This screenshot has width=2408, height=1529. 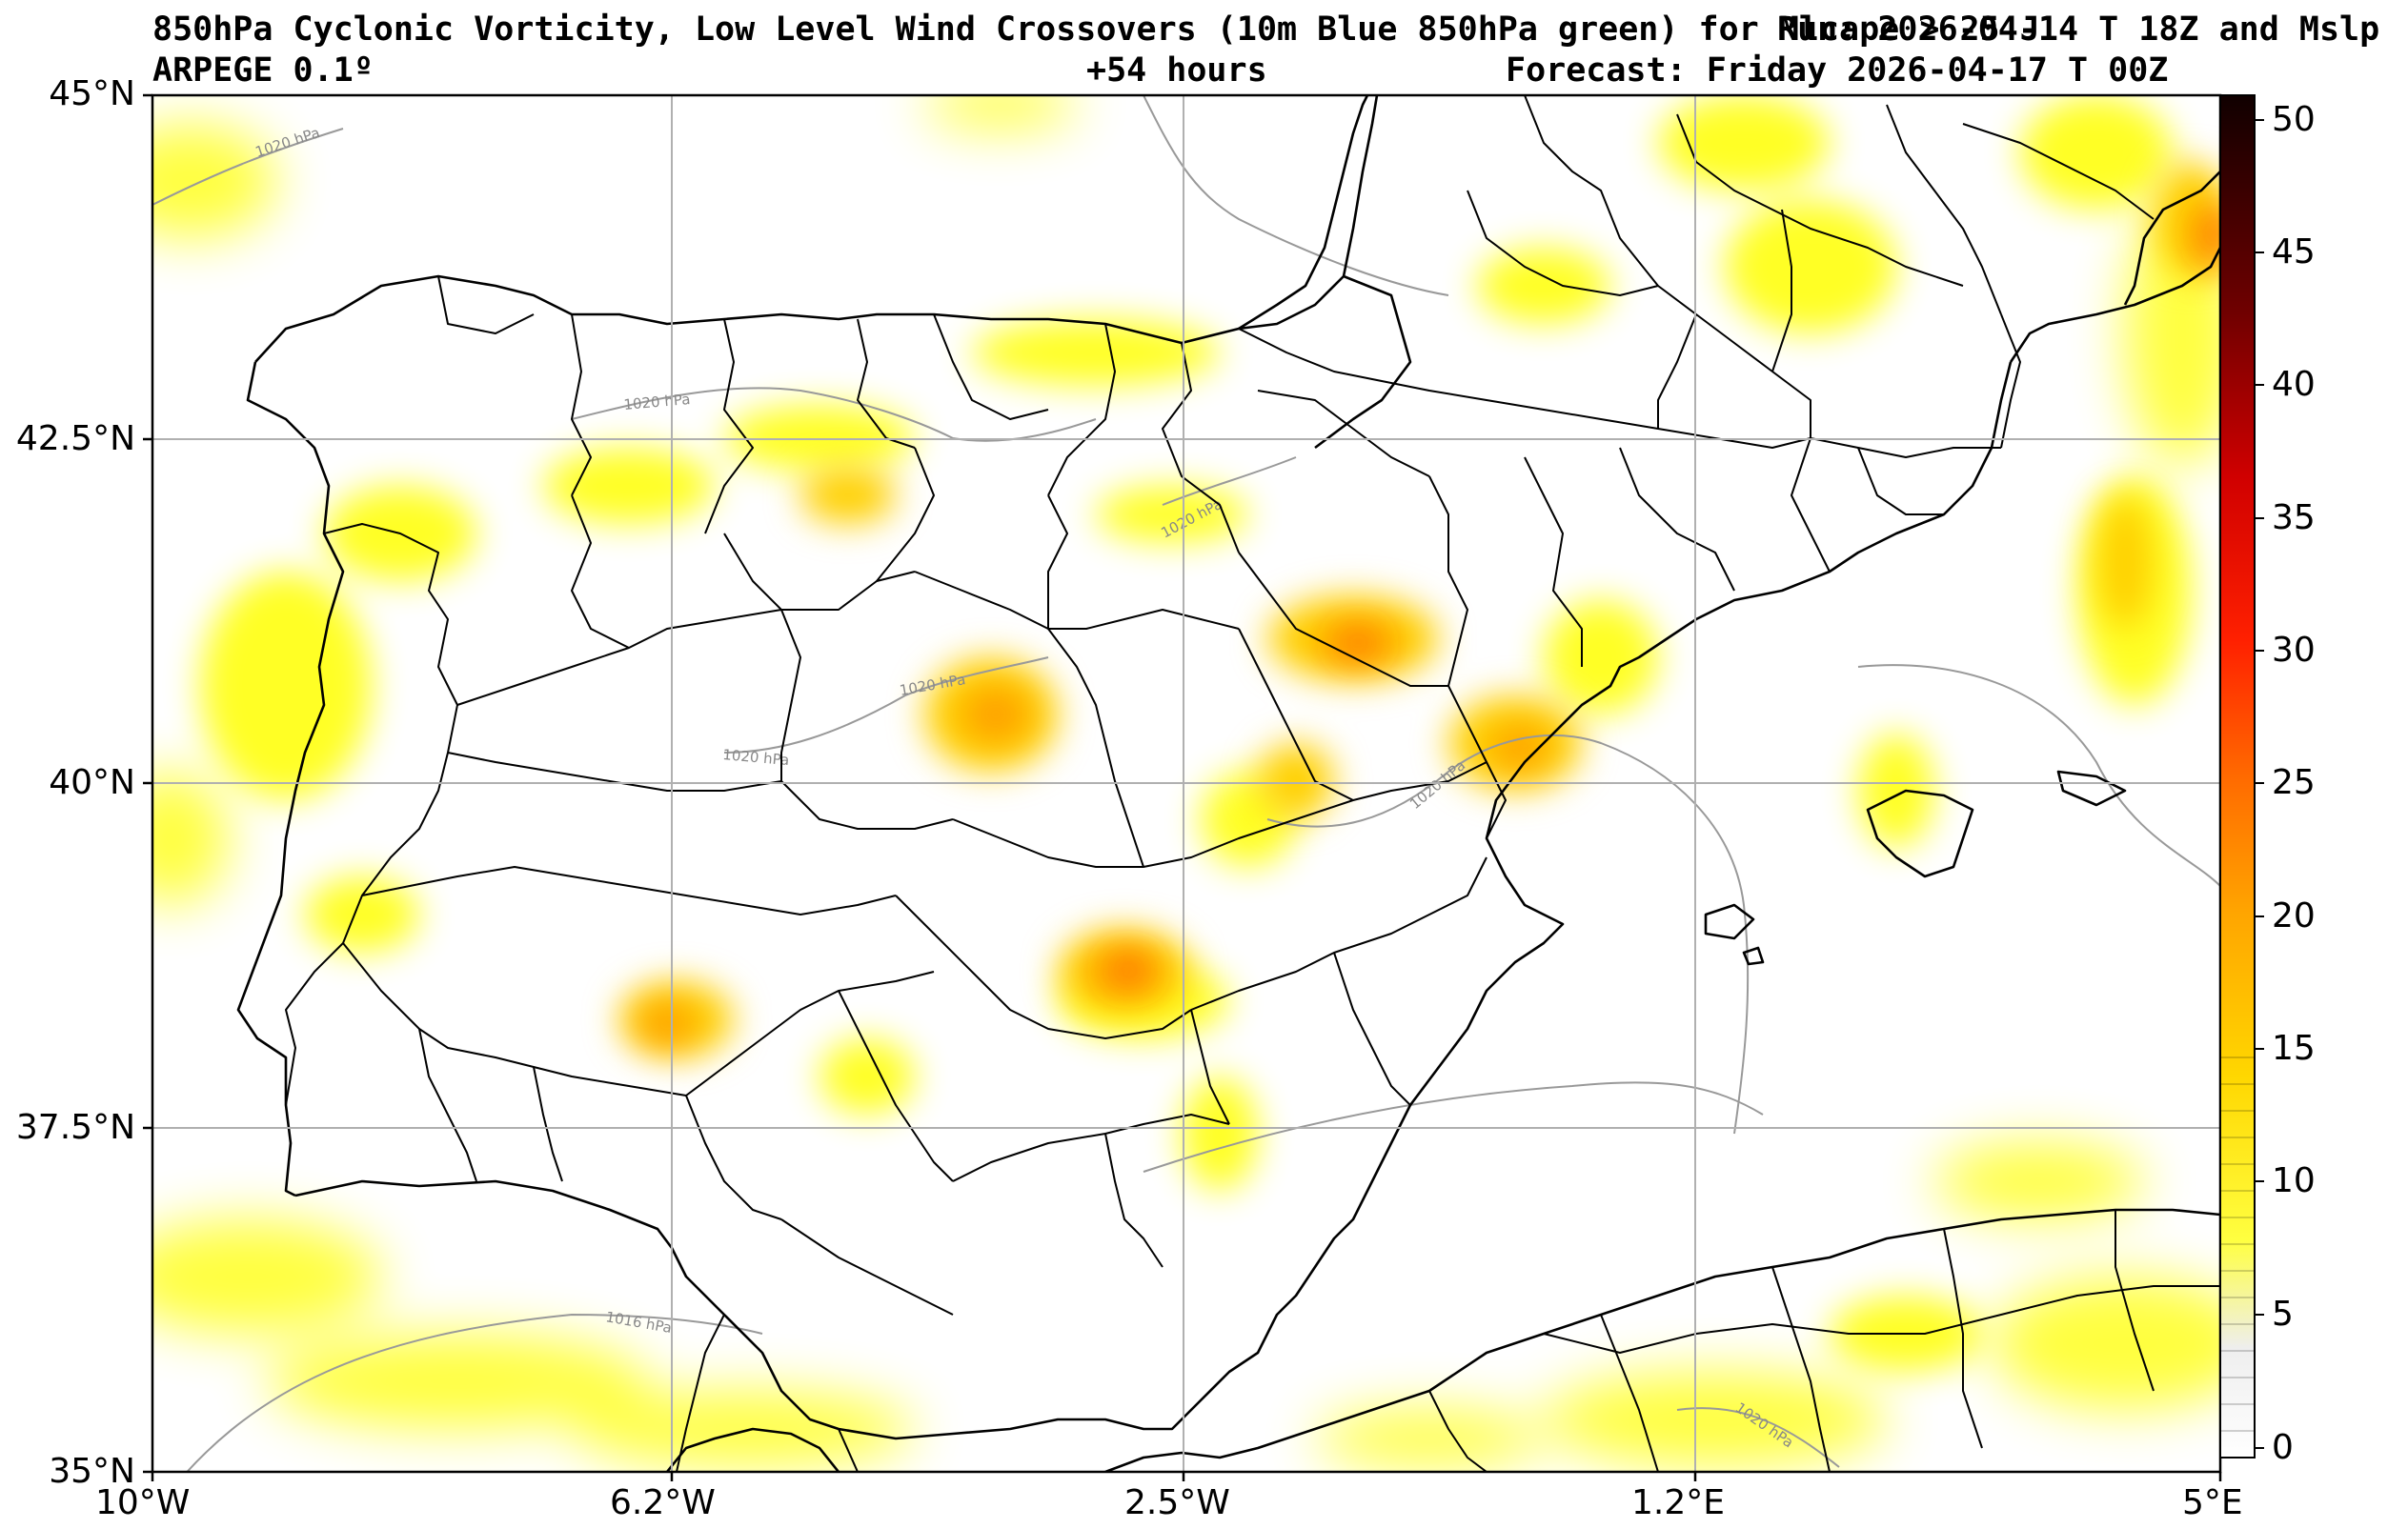 What do you see at coordinates (2294, 252) in the screenshot?
I see `colorbar-tick-label: 45` at bounding box center [2294, 252].